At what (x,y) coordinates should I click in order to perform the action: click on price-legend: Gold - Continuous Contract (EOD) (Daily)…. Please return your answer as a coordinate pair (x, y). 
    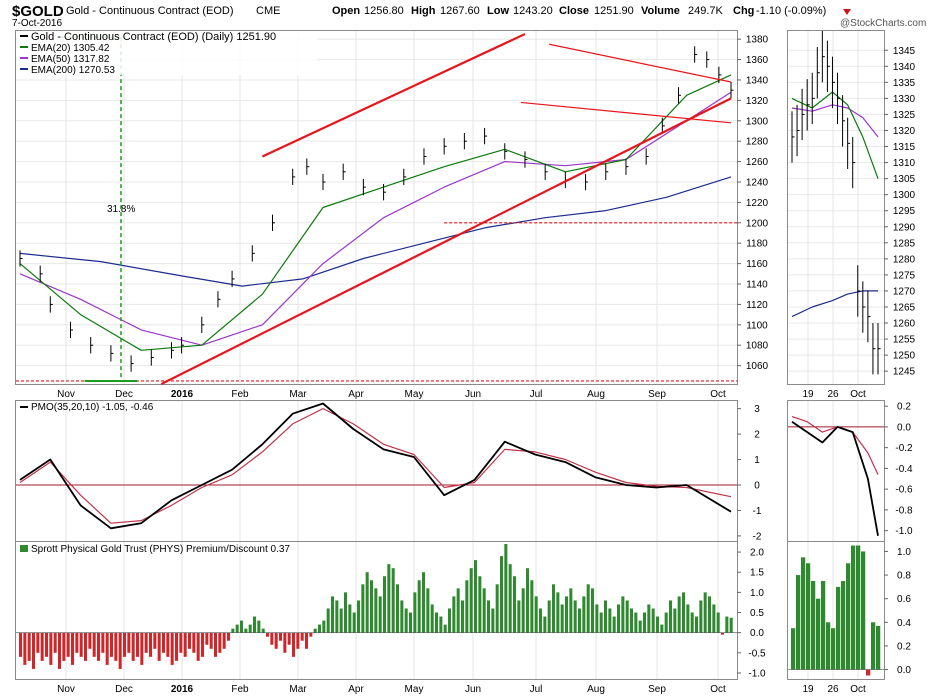
    Looking at the image, I should click on (148, 53).